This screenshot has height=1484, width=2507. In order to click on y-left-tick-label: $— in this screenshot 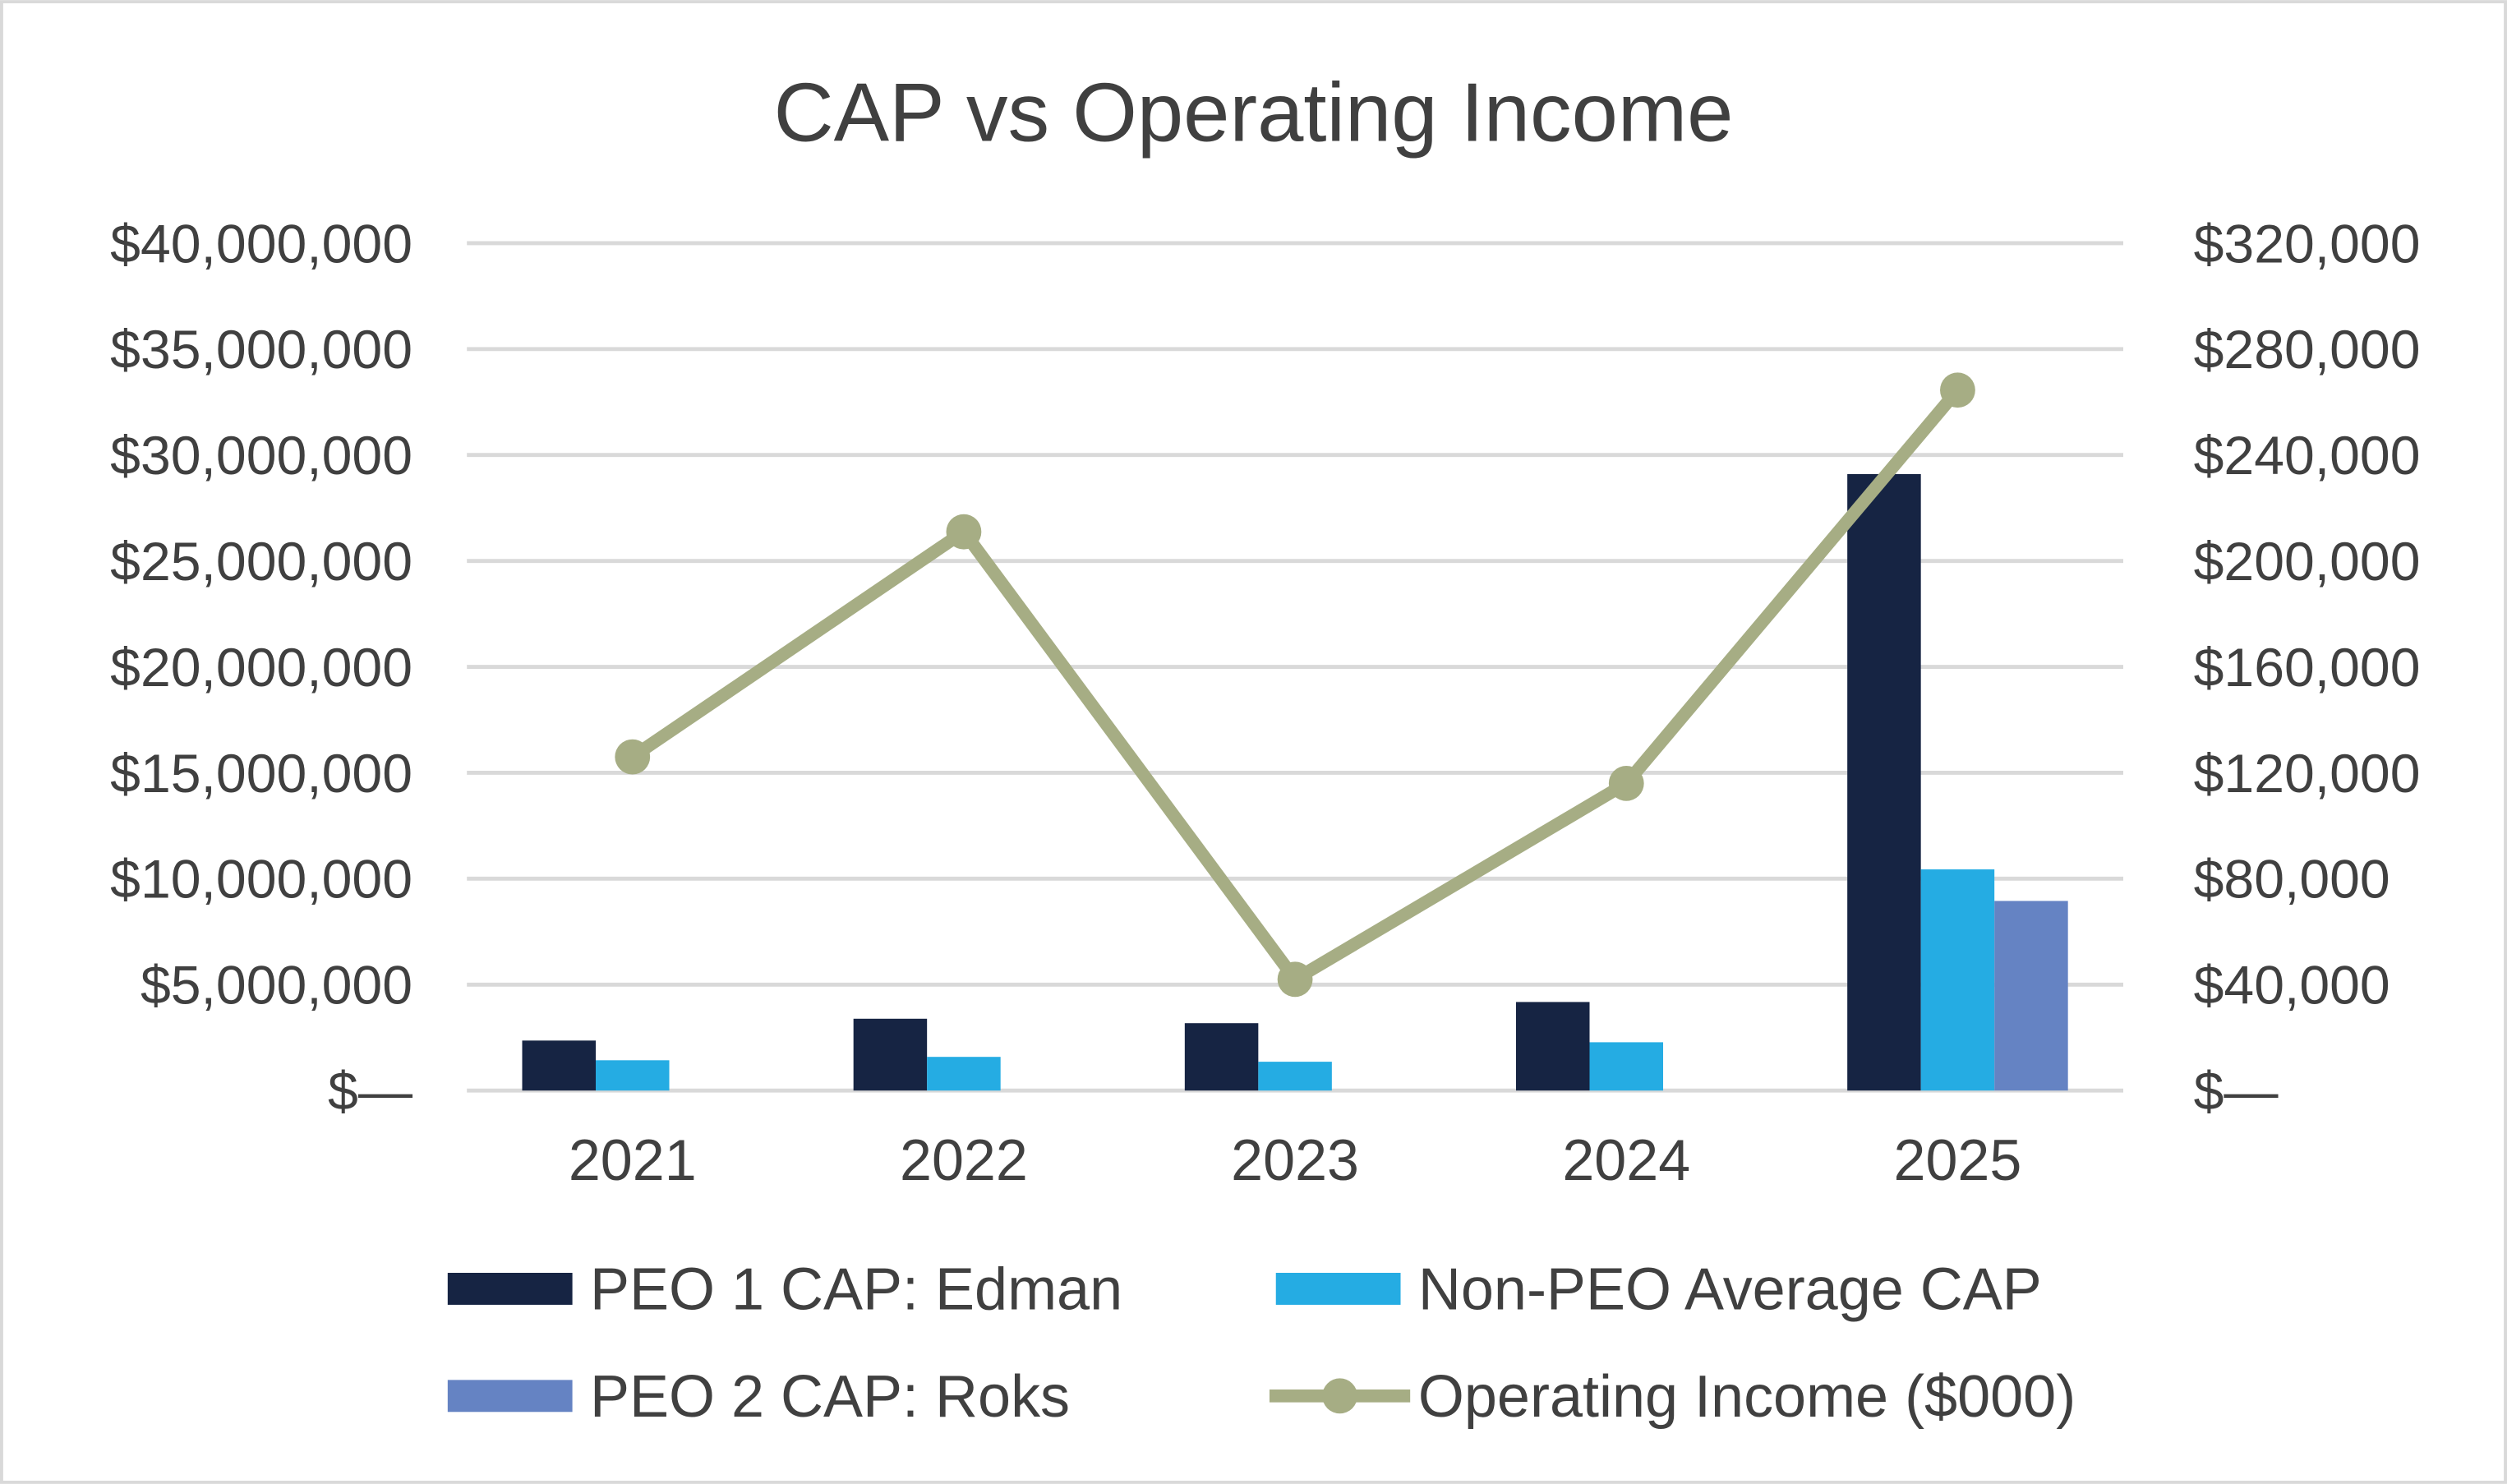, I will do `click(370, 1092)`.